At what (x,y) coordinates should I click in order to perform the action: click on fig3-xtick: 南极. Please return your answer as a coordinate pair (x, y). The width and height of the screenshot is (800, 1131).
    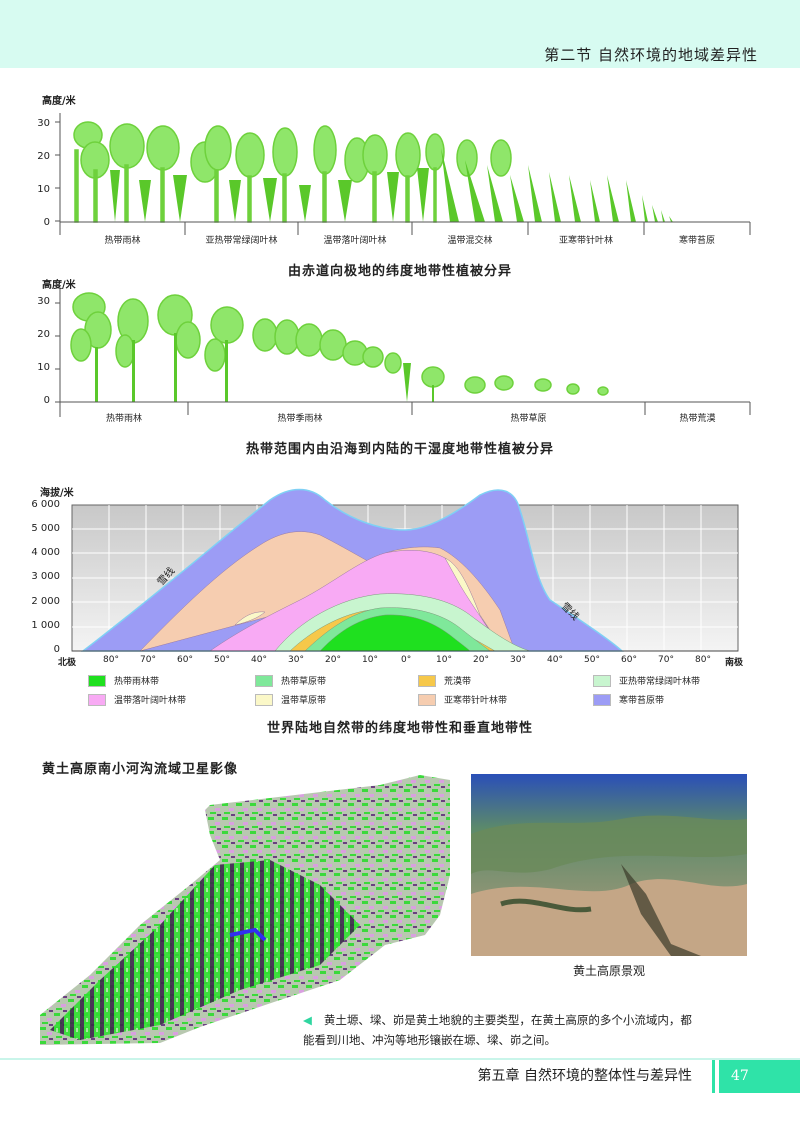
    Looking at the image, I should click on (734, 663).